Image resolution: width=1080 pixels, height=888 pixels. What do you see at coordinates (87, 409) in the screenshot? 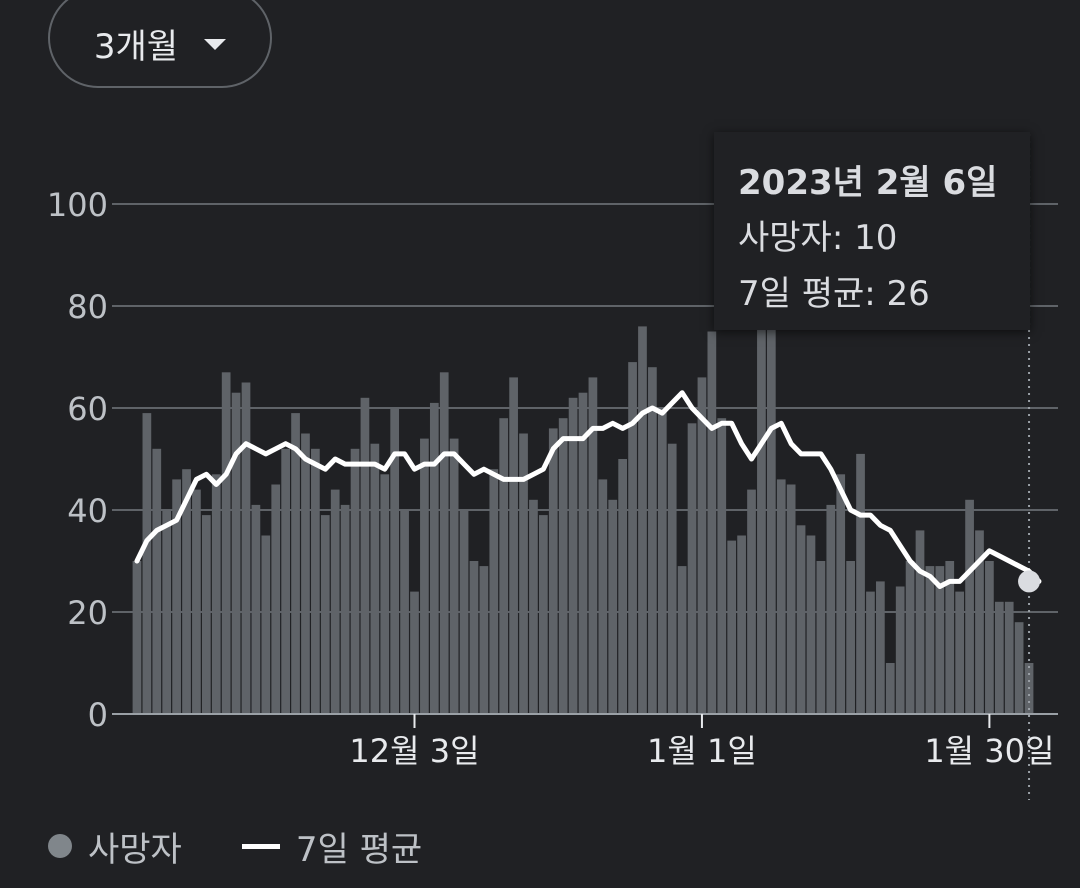
I see `y-tick-label: 60` at bounding box center [87, 409].